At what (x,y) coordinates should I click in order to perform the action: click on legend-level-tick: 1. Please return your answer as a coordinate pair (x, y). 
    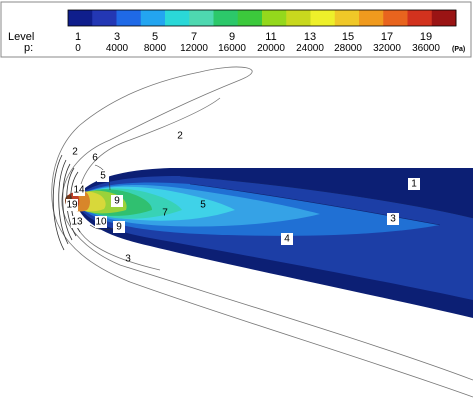
    Looking at the image, I should click on (78, 37).